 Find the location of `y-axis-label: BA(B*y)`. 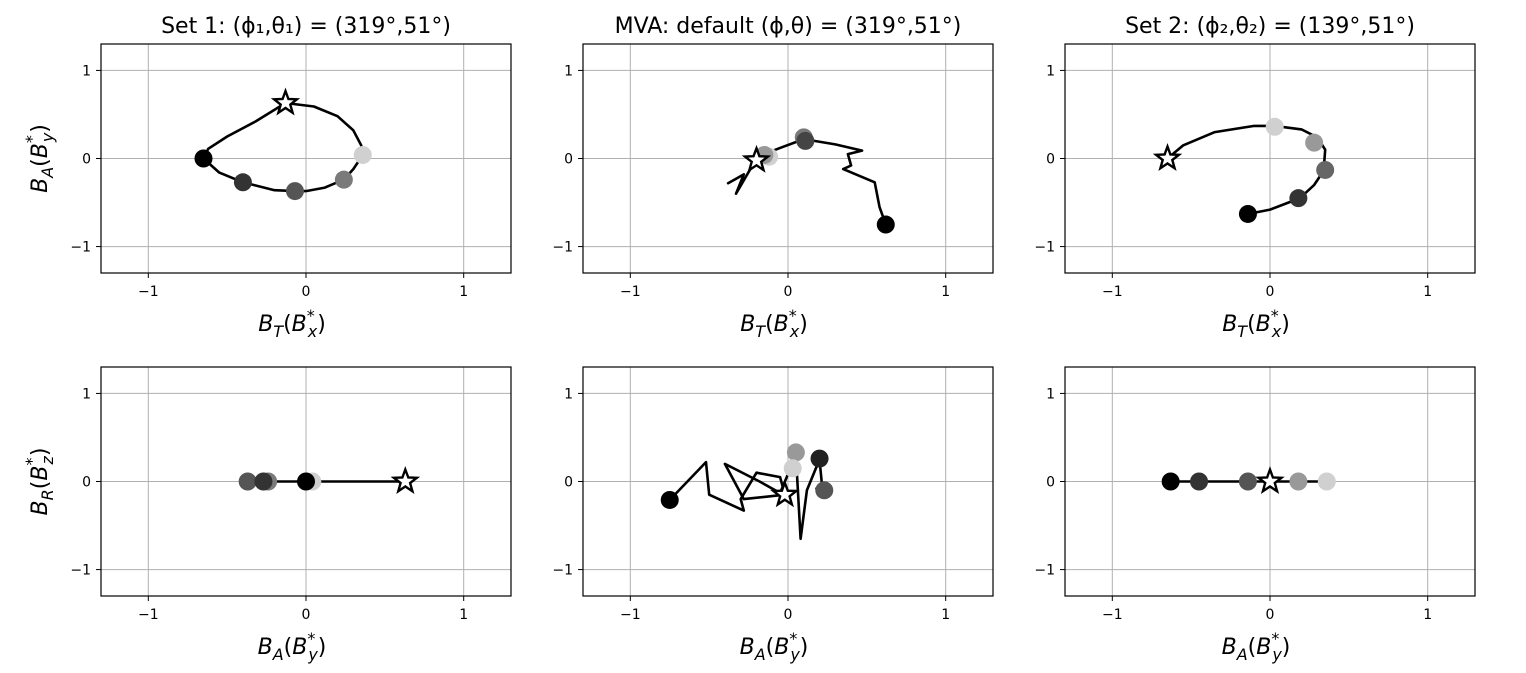

y-axis-label: BA(B*y) is located at coordinates (39, 158).